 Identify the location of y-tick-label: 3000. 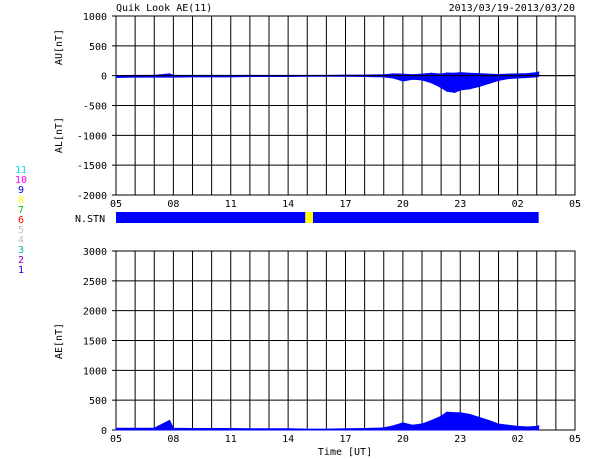
(95, 252).